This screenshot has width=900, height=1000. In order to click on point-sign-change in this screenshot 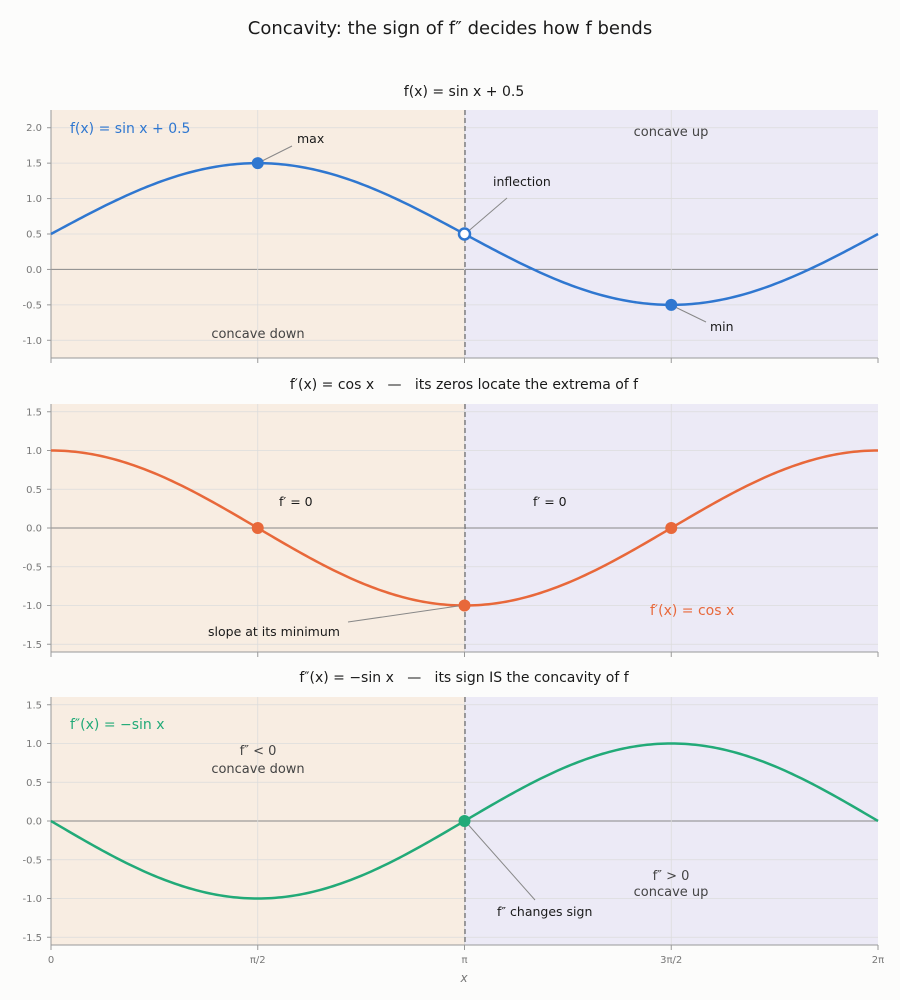, I will do `click(464, 821)`.